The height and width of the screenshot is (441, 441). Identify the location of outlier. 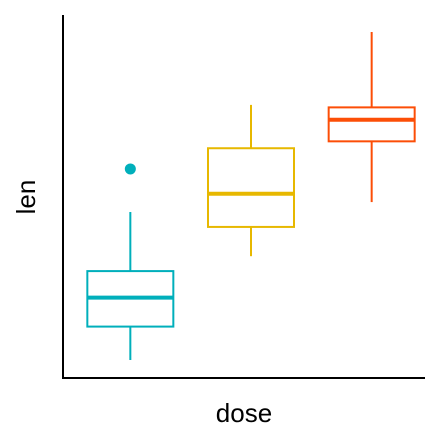
(130, 169).